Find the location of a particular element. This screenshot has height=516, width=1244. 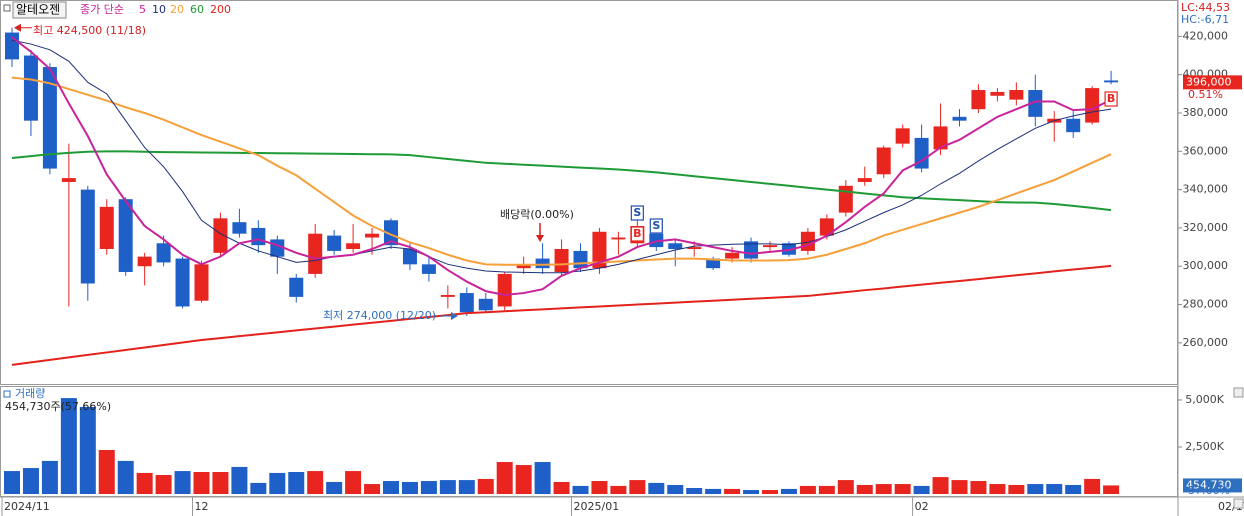

y-tick-label: 2,500K is located at coordinates (1204, 446).